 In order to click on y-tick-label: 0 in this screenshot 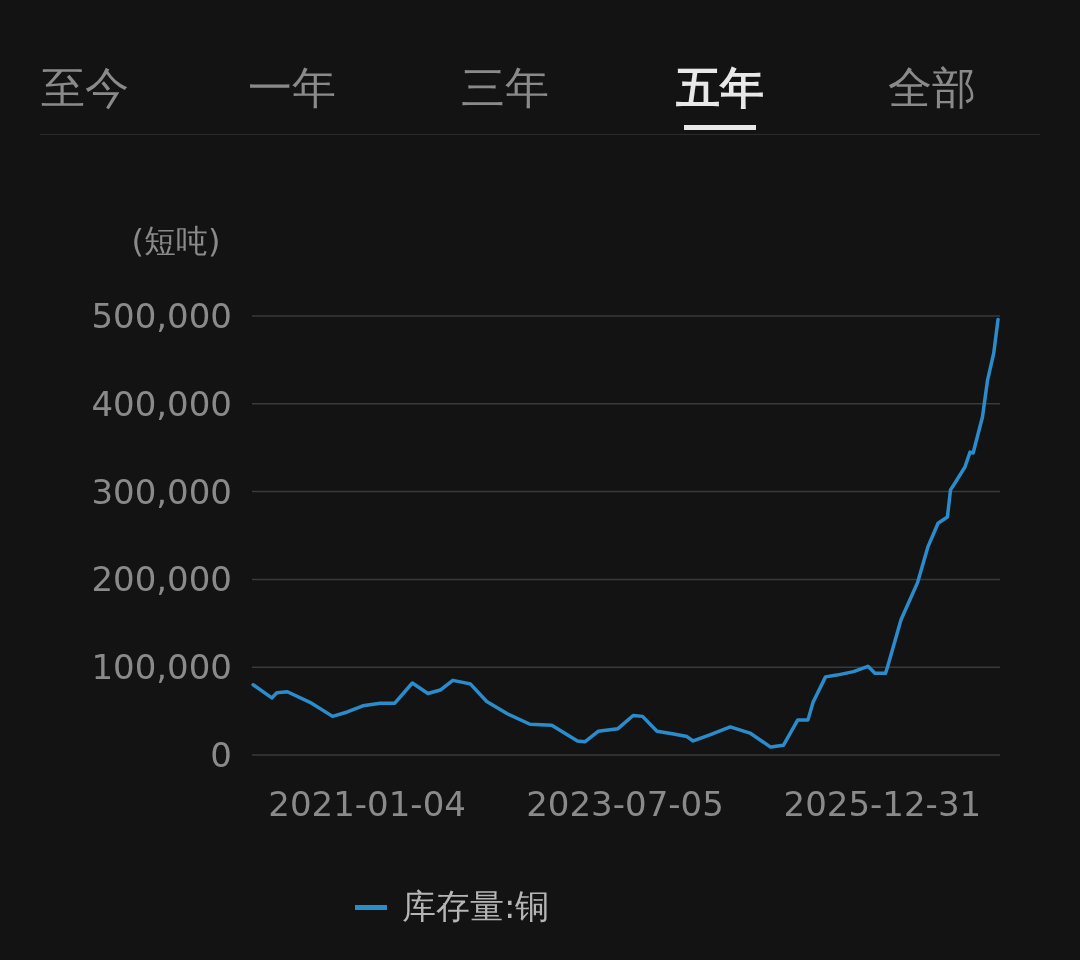, I will do `click(221, 755)`.